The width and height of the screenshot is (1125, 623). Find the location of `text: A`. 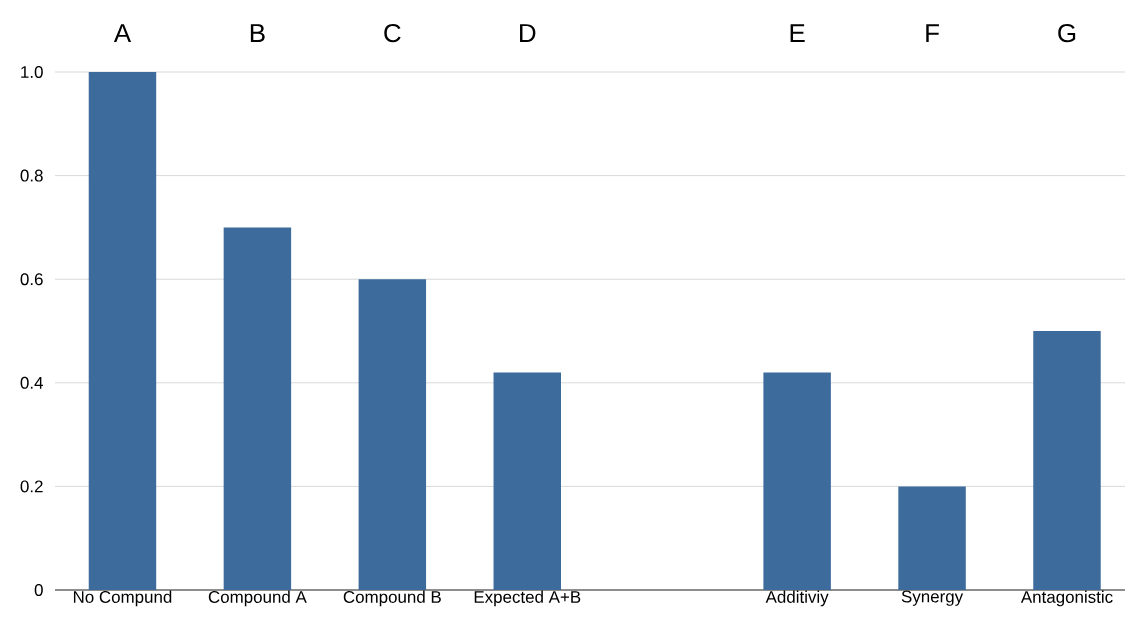

text: A is located at coordinates (122, 33).